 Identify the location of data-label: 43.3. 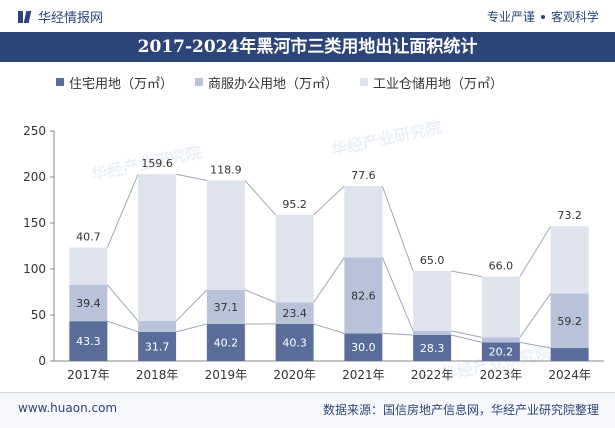
(88, 341).